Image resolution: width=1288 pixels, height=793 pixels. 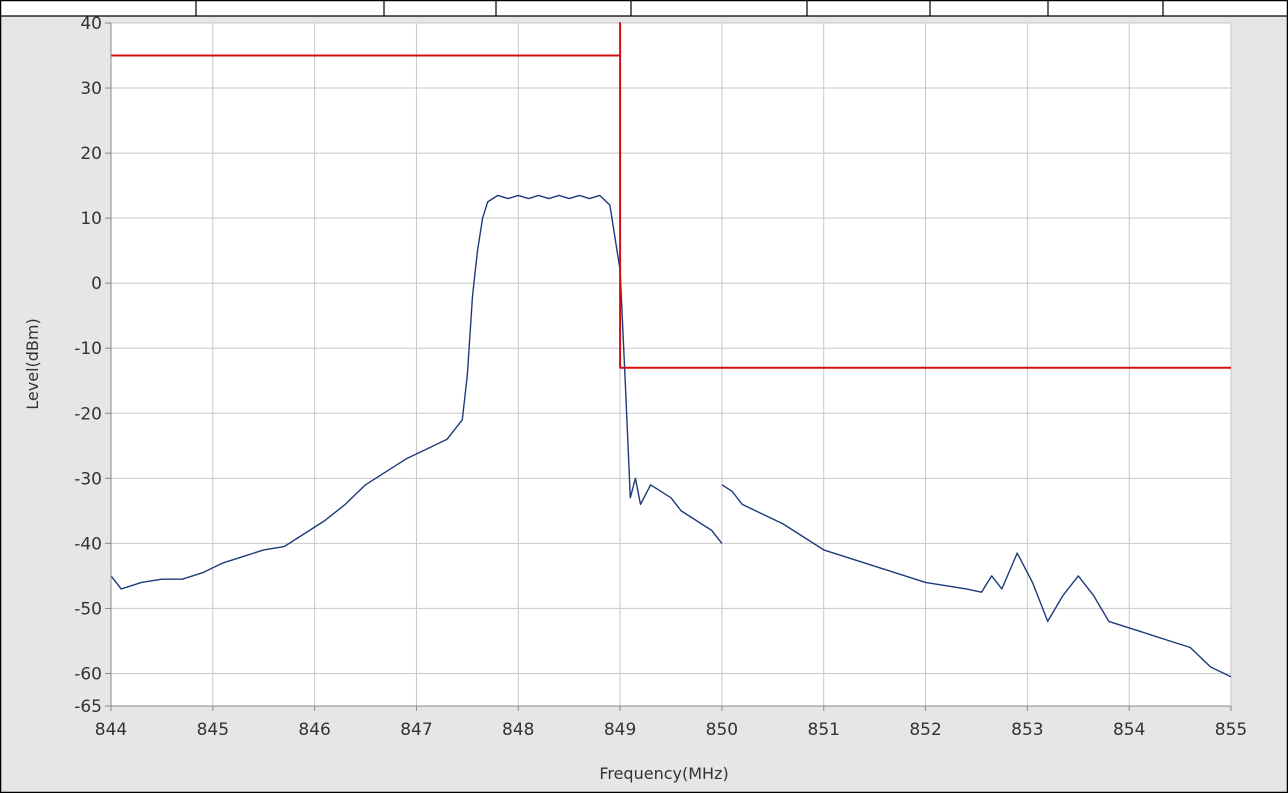 I want to click on x-axis-ticks: 844 845 846 847 848 849 850 851 852 853 854 855, so click(x=671, y=723).